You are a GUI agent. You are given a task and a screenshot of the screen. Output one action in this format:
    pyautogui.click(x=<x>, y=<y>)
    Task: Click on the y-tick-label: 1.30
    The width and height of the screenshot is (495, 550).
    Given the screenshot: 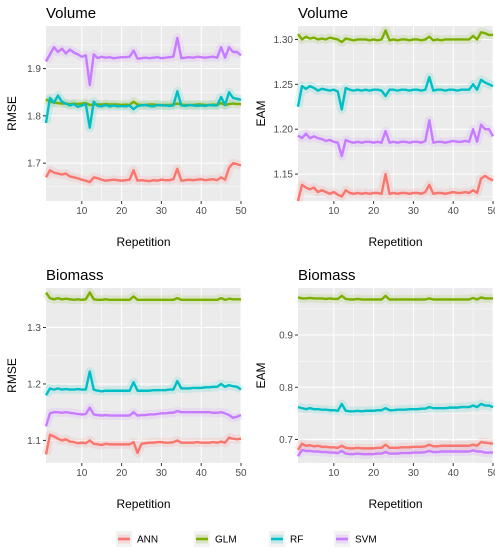 What is the action you would take?
    pyautogui.click(x=284, y=40)
    